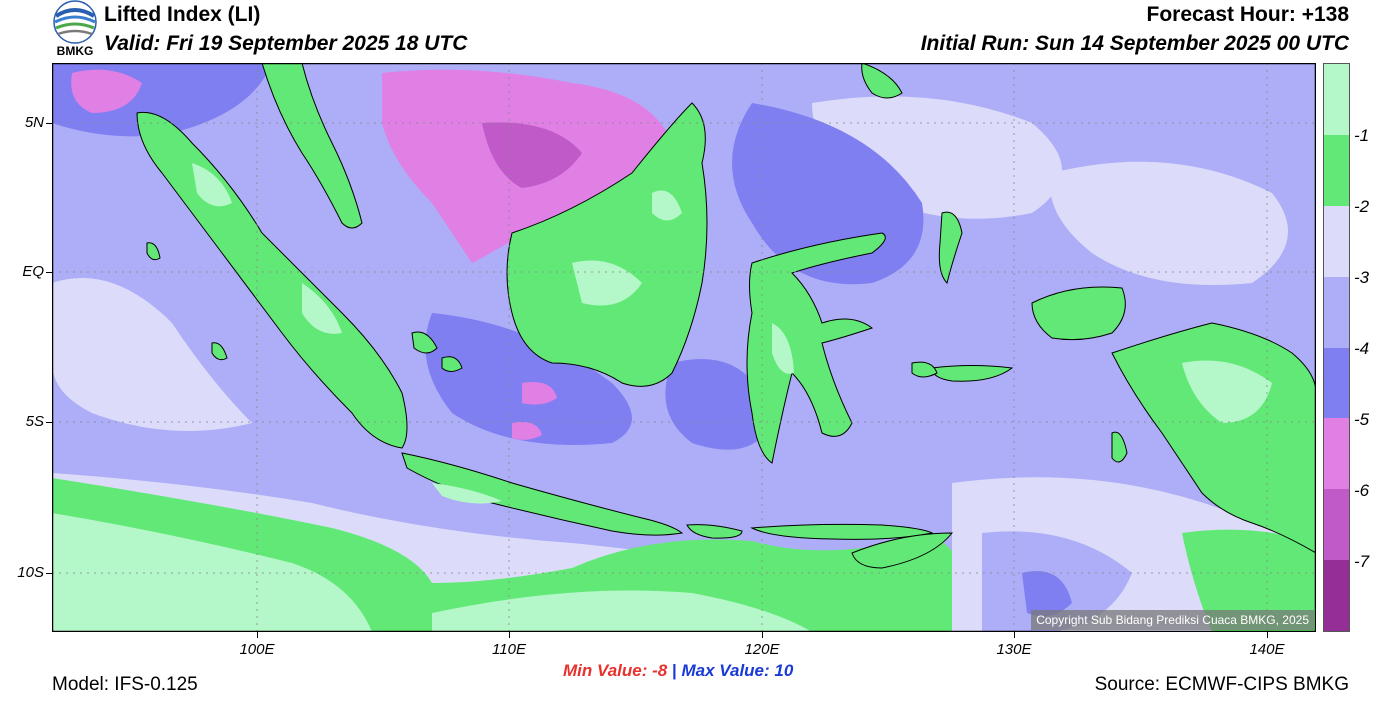 The height and width of the screenshot is (709, 1400). I want to click on land-belitung, so click(452, 364).